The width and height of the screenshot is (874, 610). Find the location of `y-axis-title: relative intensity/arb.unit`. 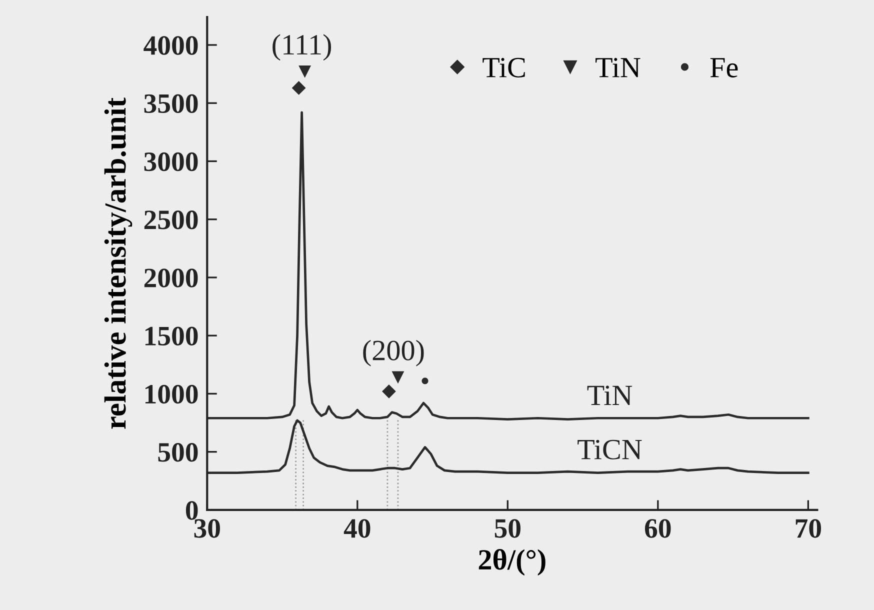

y-axis-title: relative intensity/arb.unit is located at coordinates (118, 263).